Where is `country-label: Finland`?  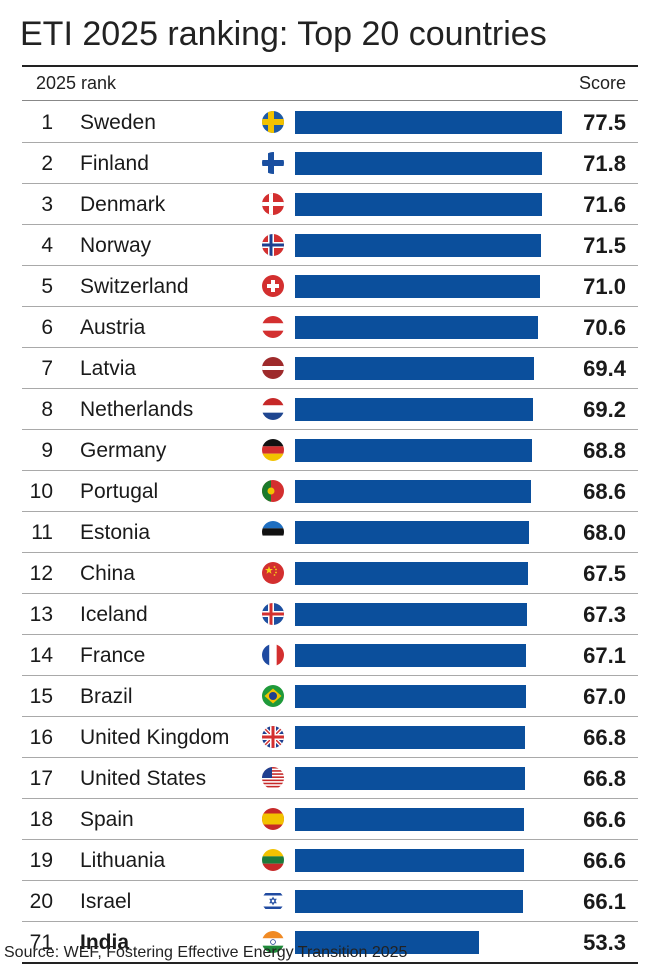 country-label: Finland is located at coordinates (114, 163).